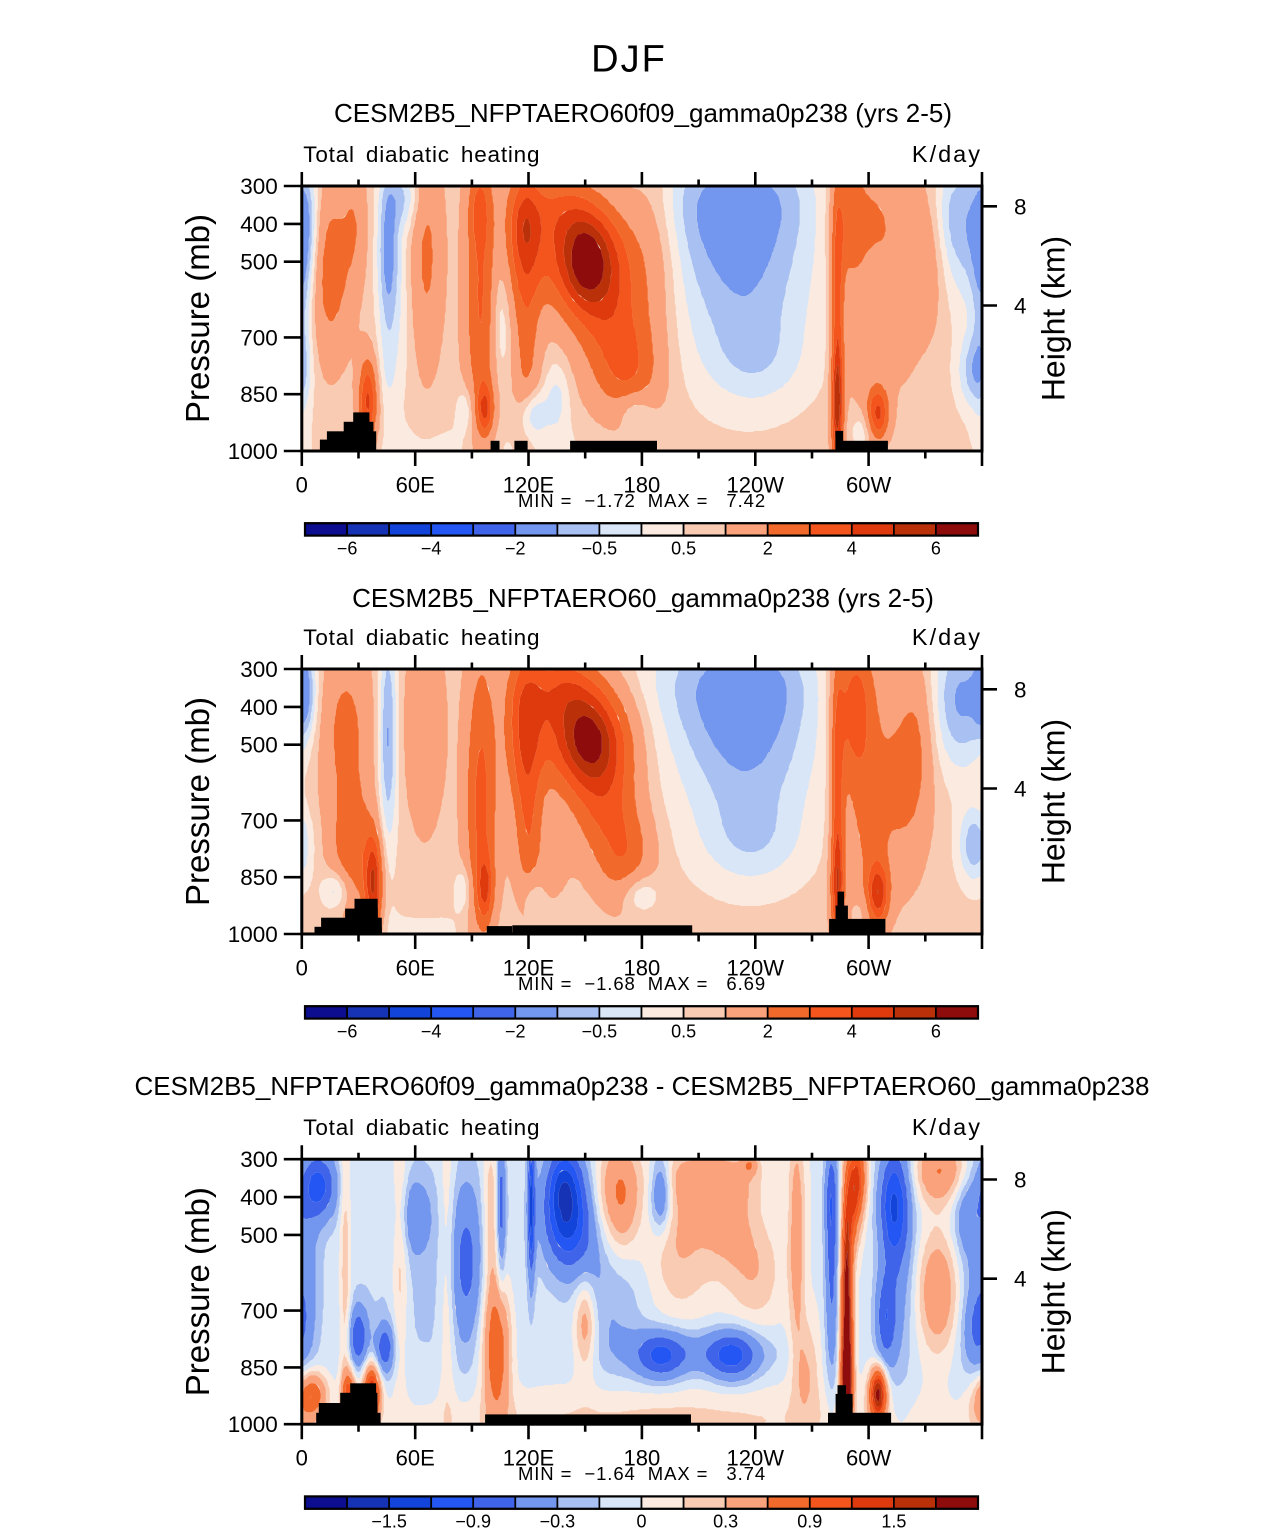  I want to click on svg-text: 0.3, so click(725, 1521).